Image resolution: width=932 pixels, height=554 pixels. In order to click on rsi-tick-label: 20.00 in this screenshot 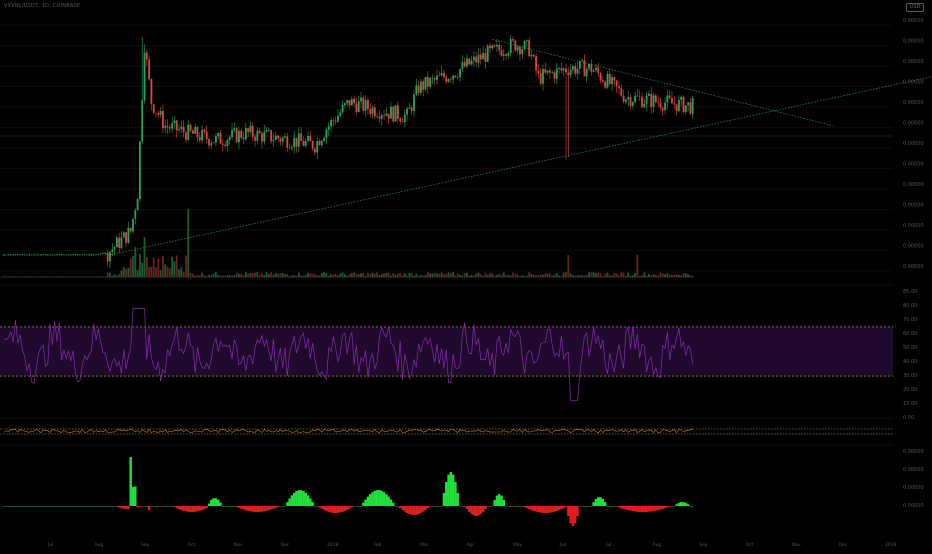, I will do `click(910, 390)`.